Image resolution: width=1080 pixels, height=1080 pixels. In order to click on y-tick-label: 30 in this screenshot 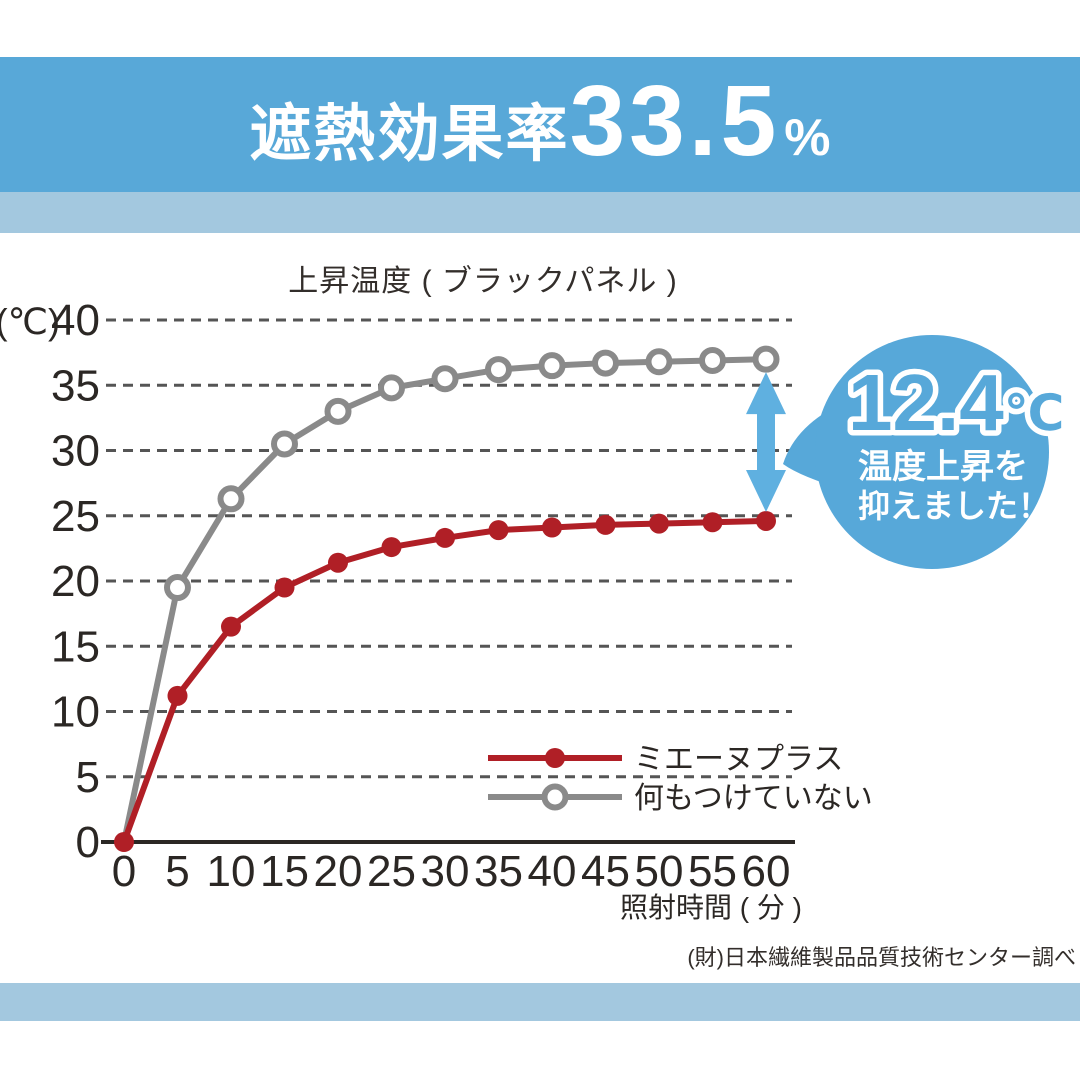, I will do `click(75, 451)`.